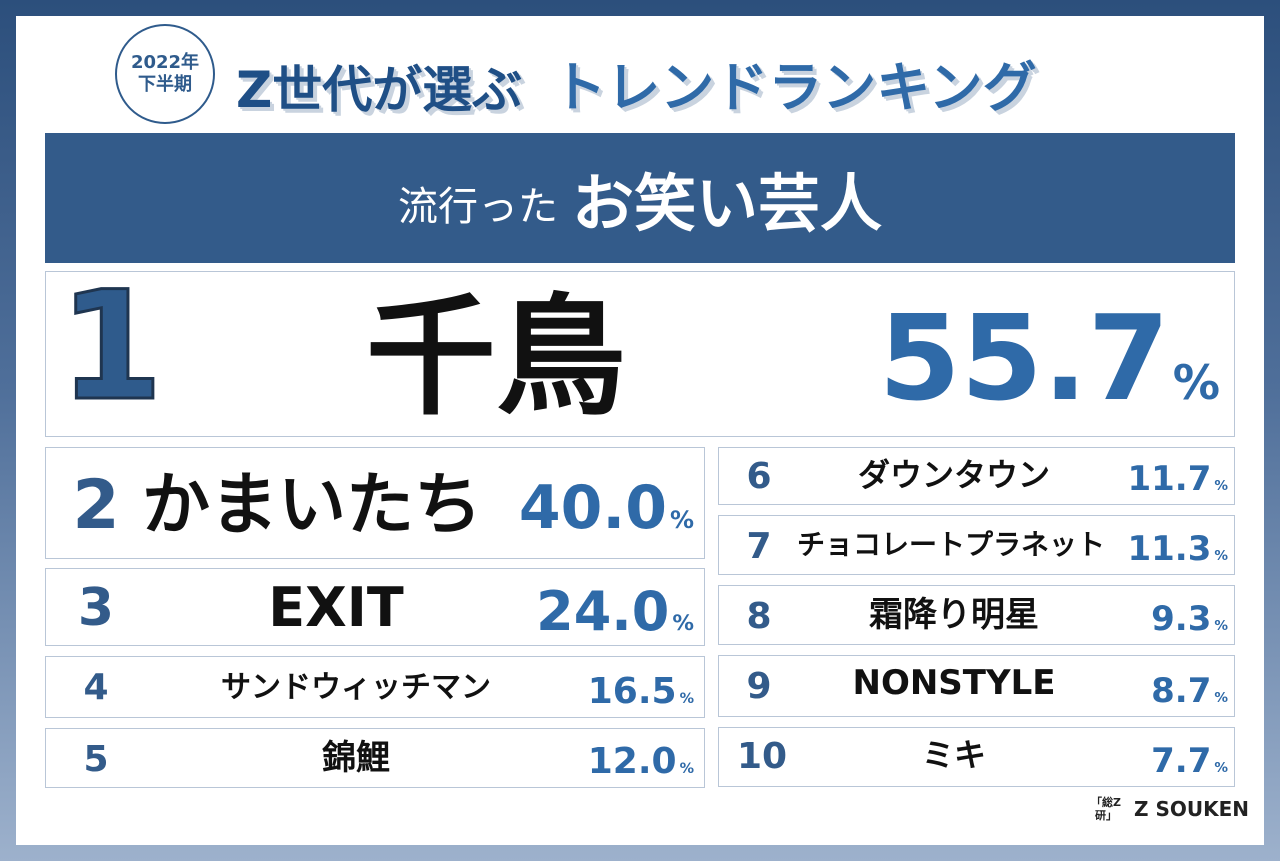 This screenshot has width=1280, height=861. I want to click on entertainer-name: チョコレートプラネット, so click(950, 544).